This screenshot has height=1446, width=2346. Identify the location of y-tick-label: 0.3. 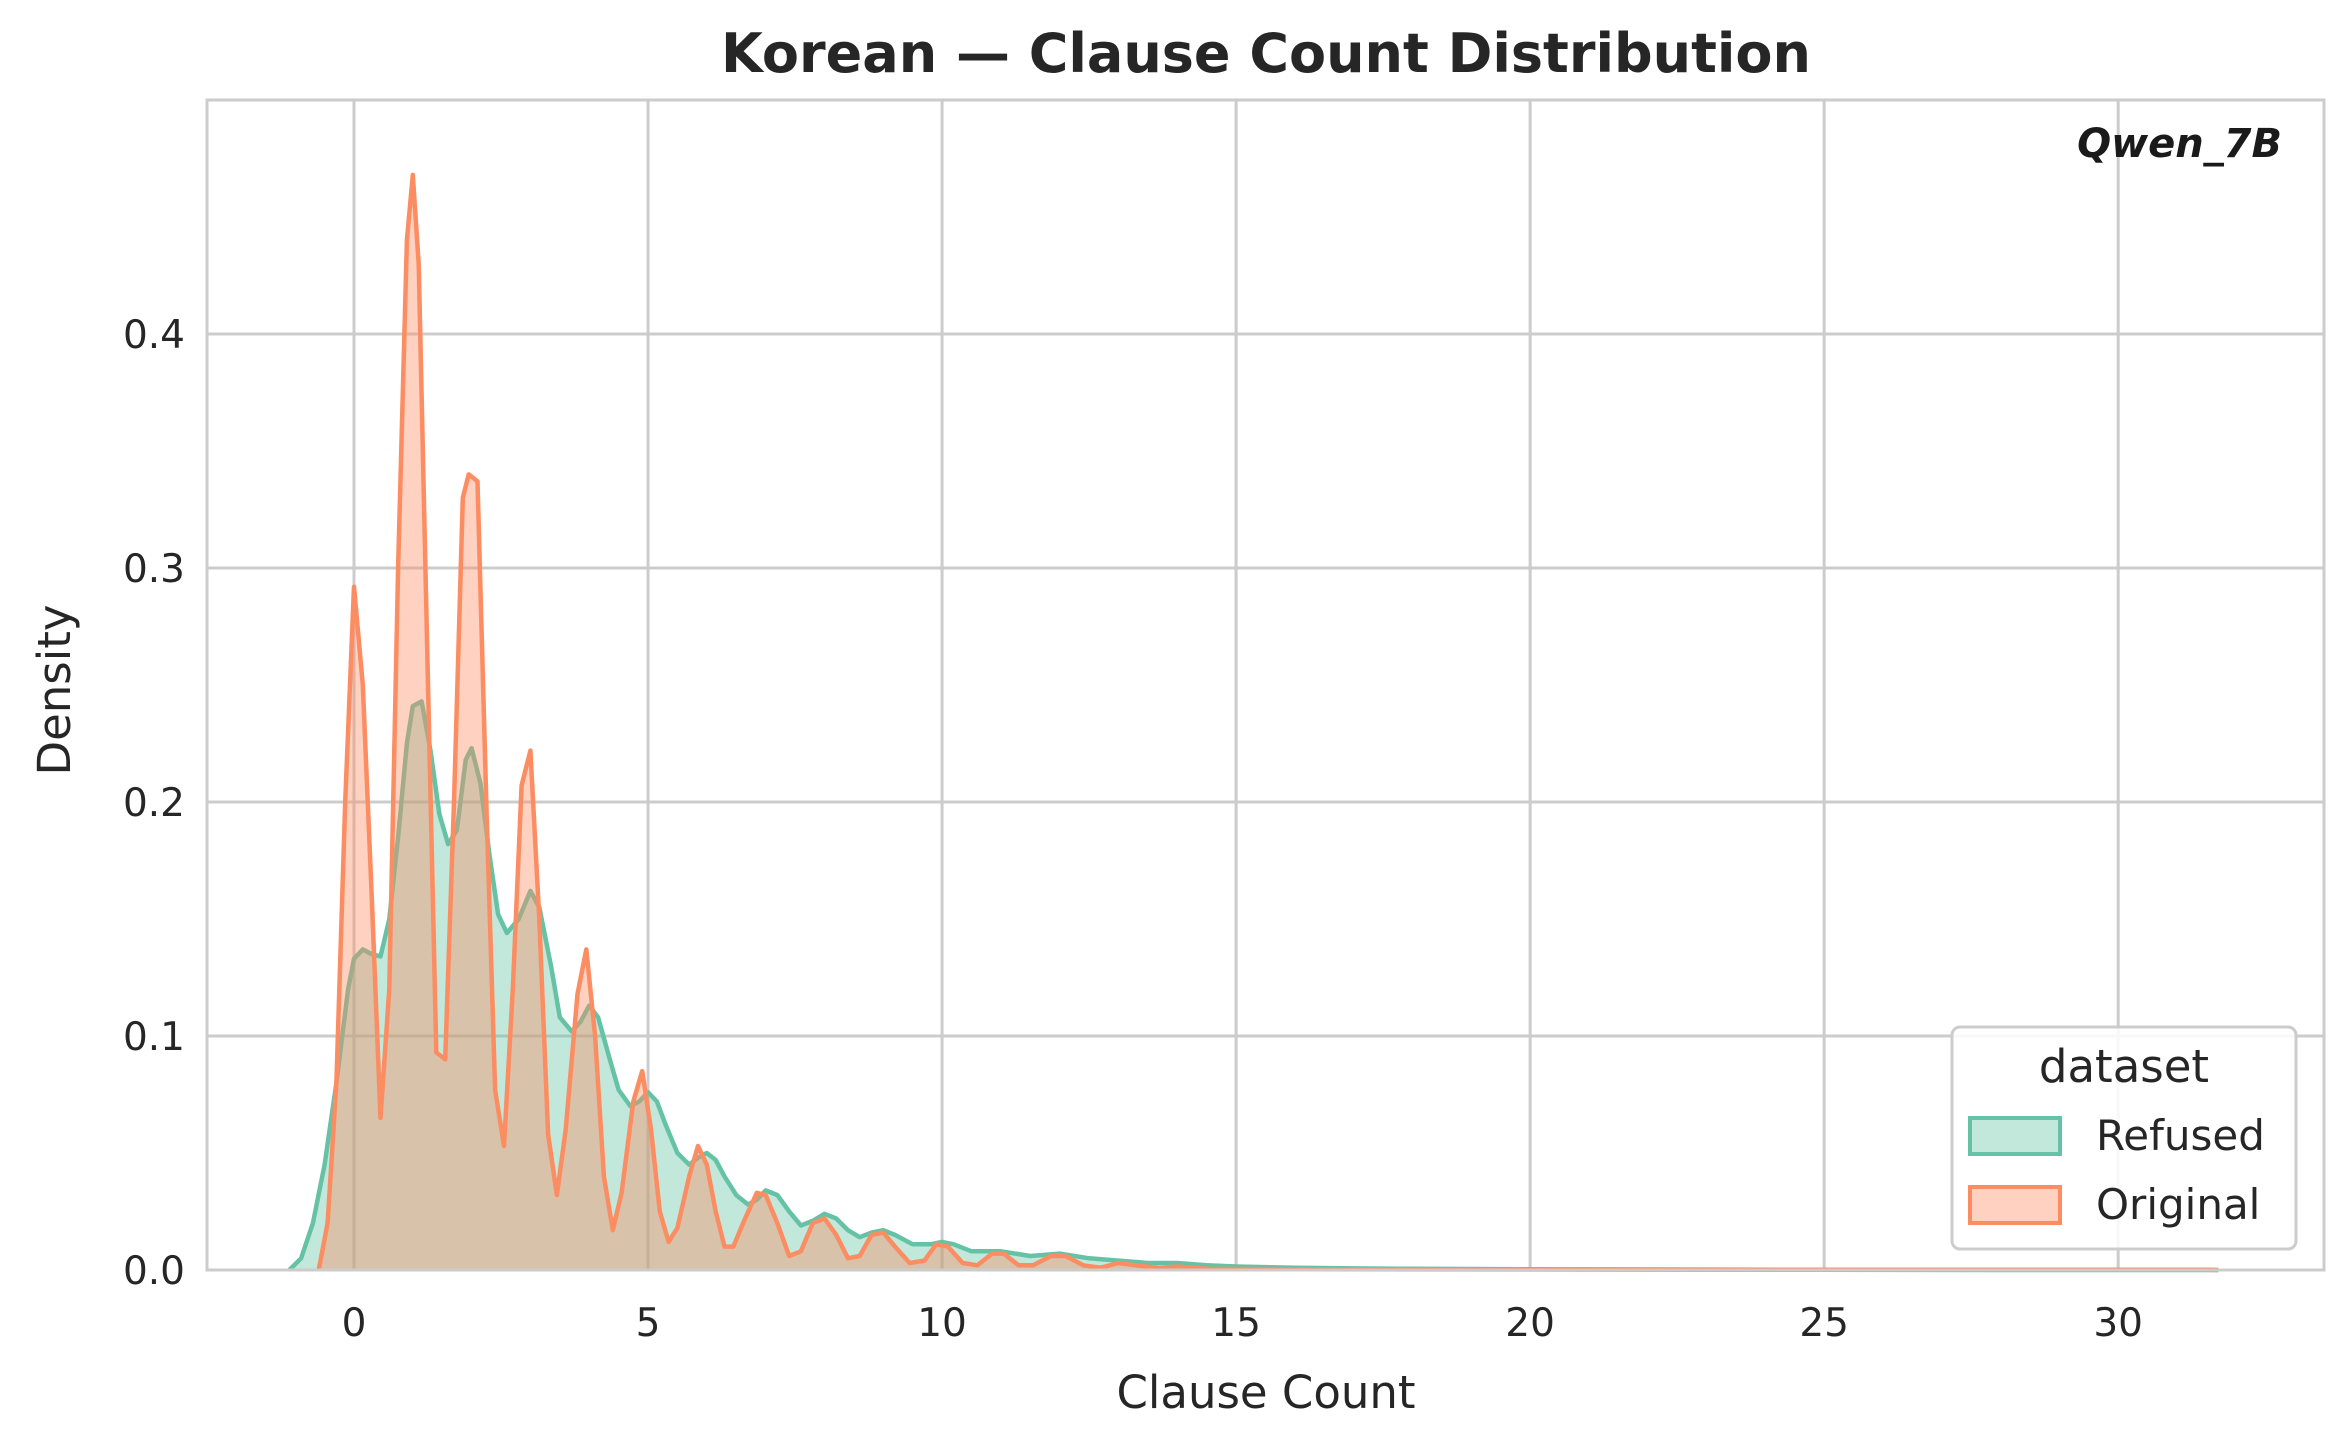
(154, 569).